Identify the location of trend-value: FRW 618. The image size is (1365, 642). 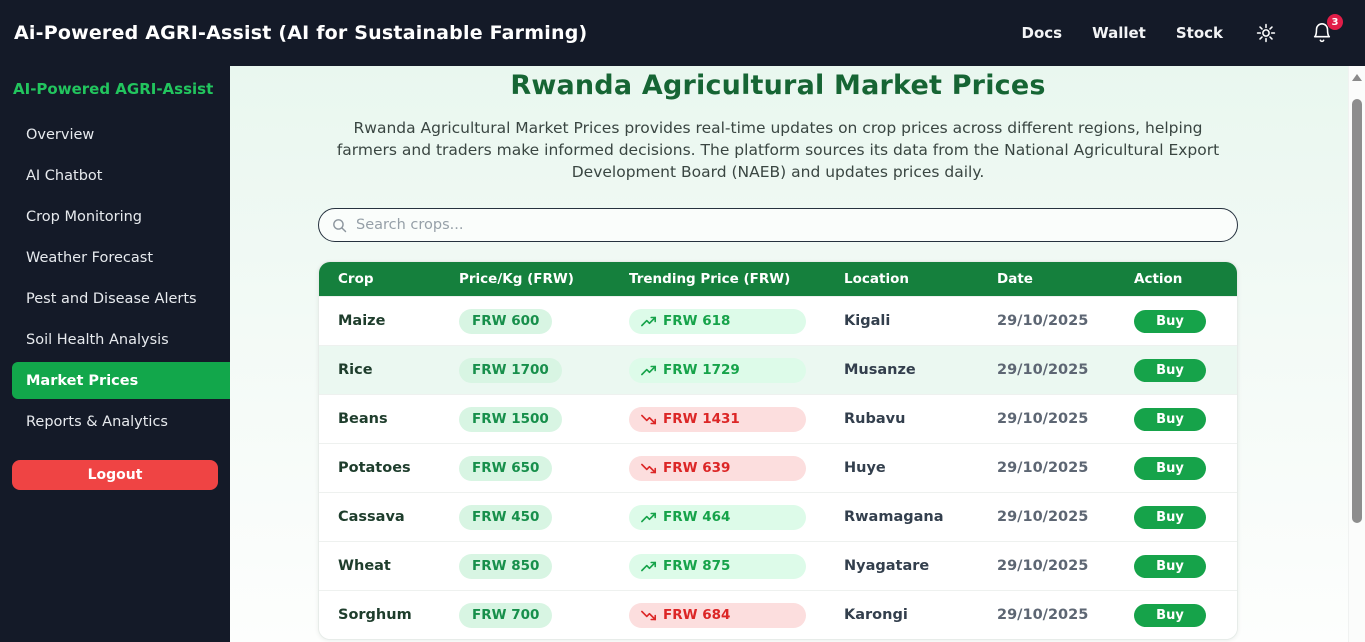
(697, 321).